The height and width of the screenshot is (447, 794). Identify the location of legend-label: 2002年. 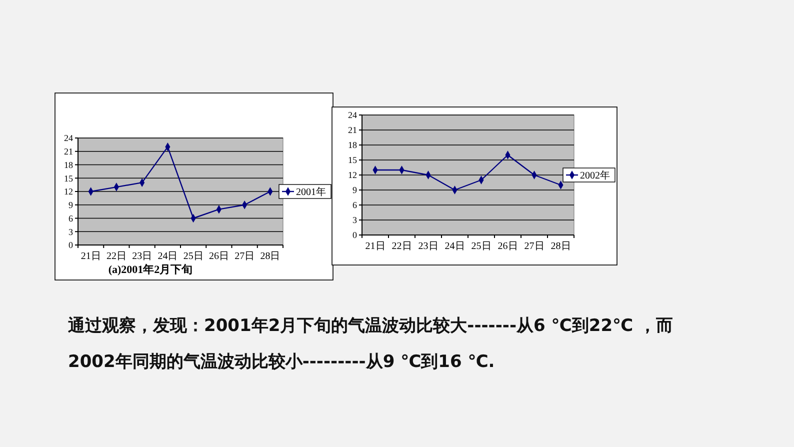
(595, 176).